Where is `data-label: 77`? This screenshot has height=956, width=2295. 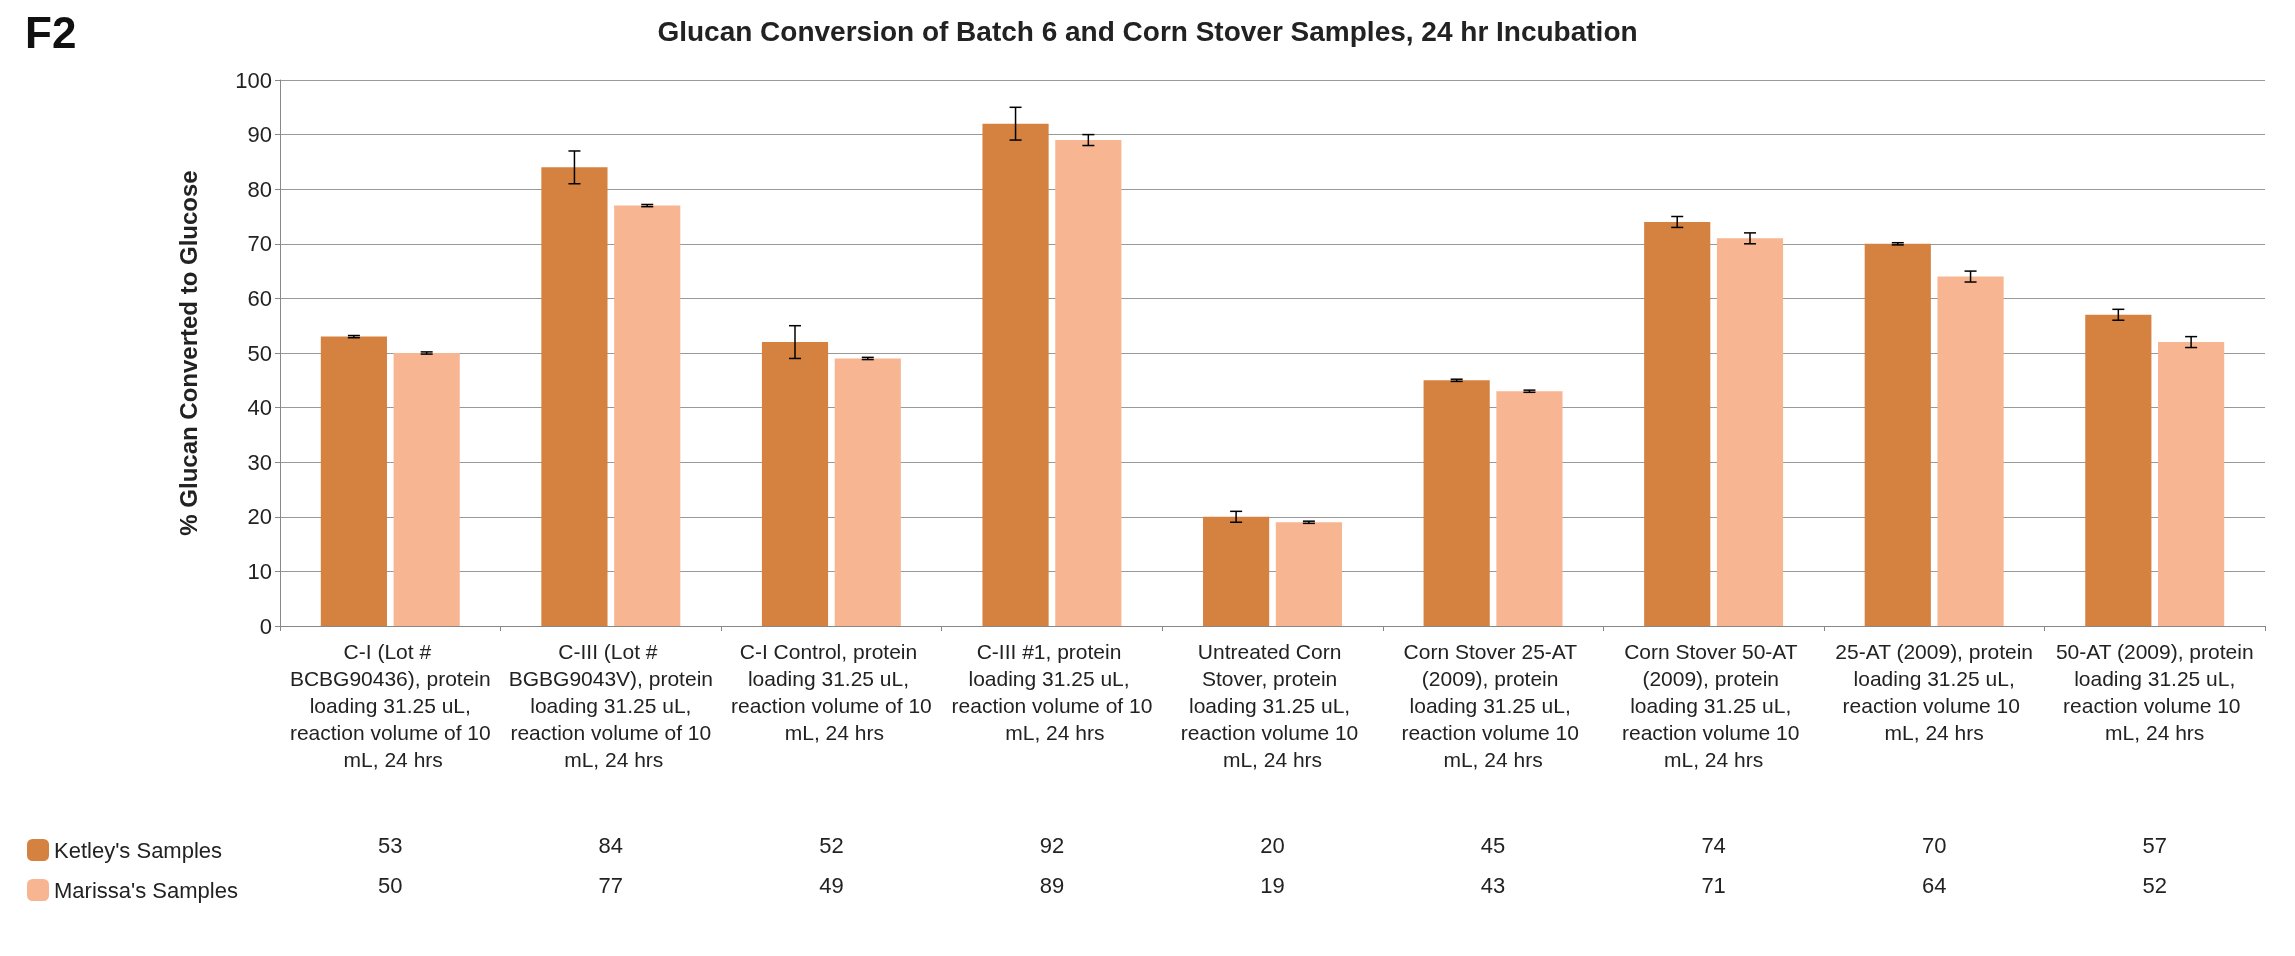
data-label: 77 is located at coordinates (611, 885).